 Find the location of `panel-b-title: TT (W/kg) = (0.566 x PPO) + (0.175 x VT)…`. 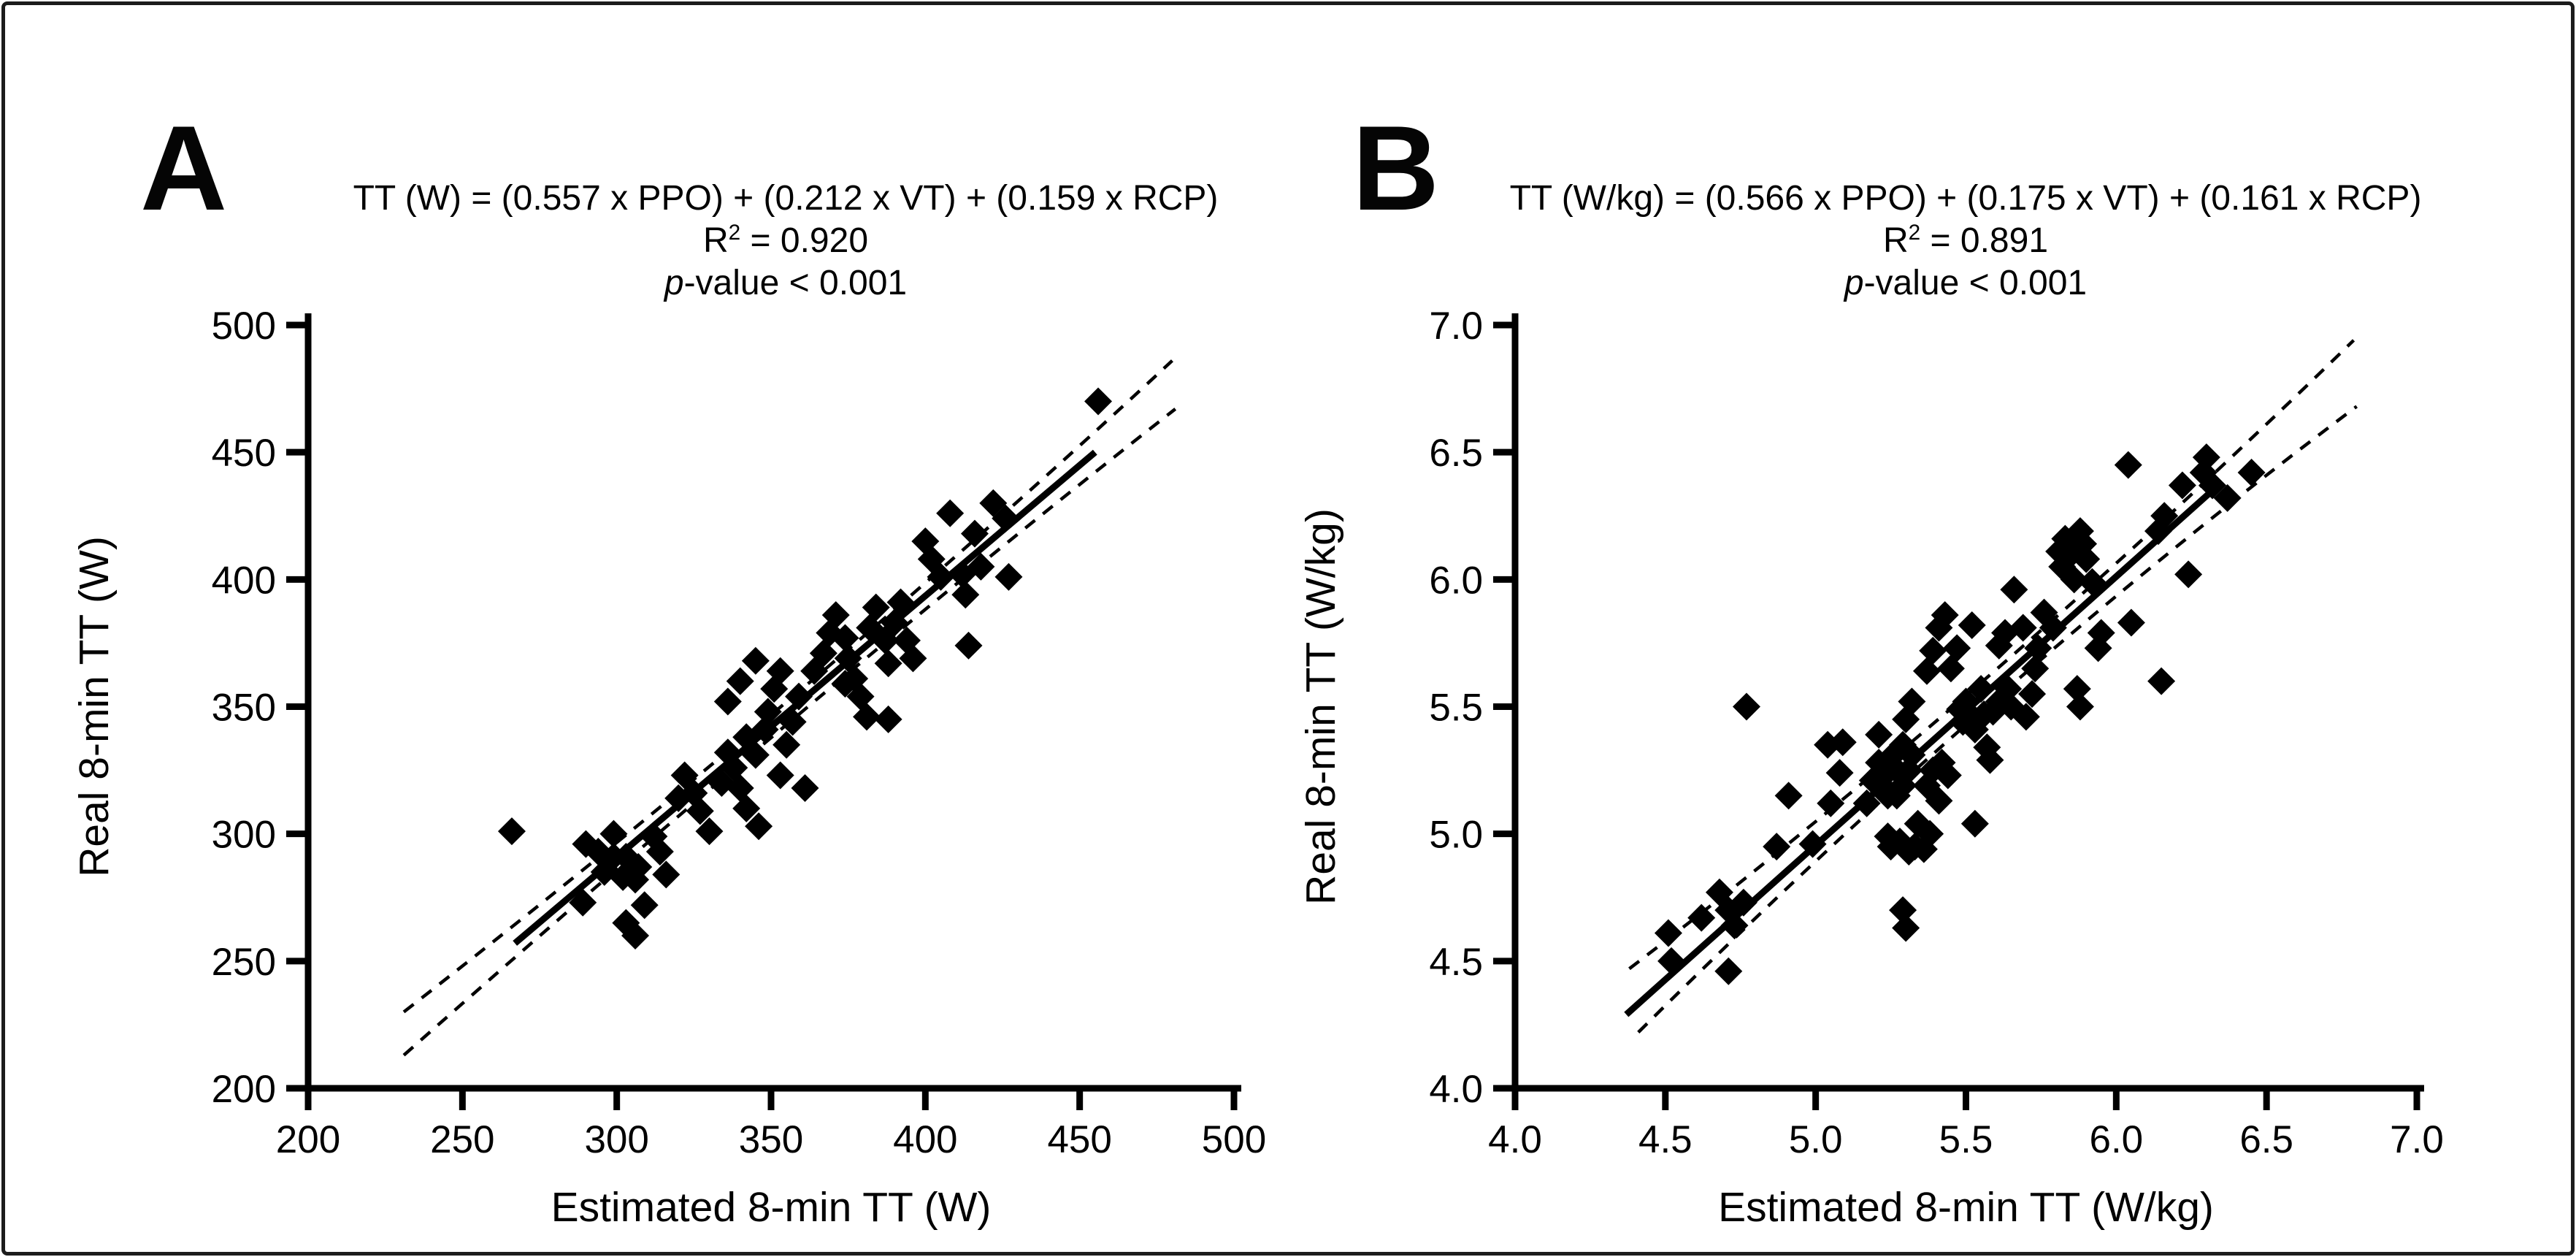

panel-b-title: TT (W/kg) = (0.566 x PPO) + (0.175 x VT)… is located at coordinates (1960, 241).